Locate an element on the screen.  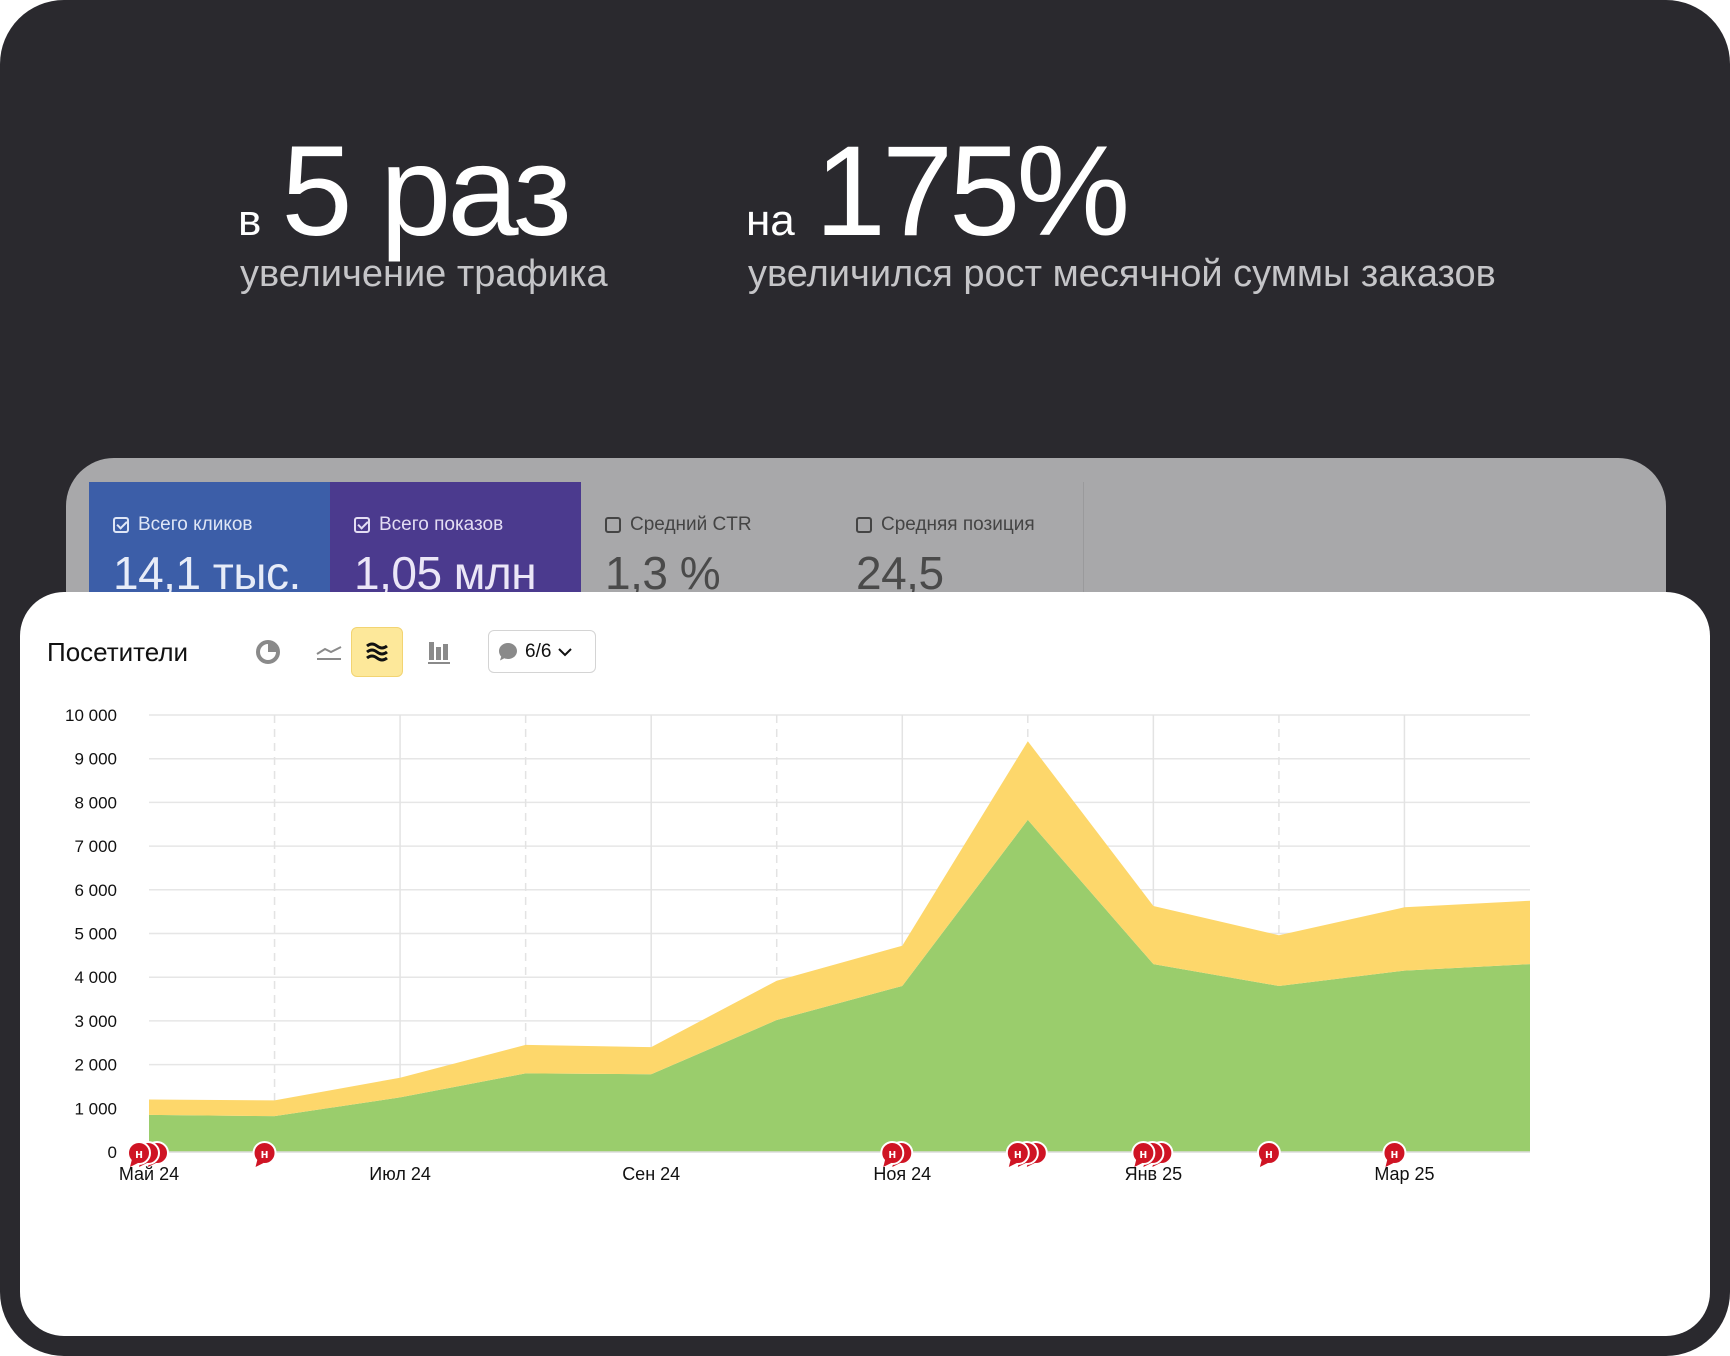
x-tick-label: Май 24 is located at coordinates (149, 1174).